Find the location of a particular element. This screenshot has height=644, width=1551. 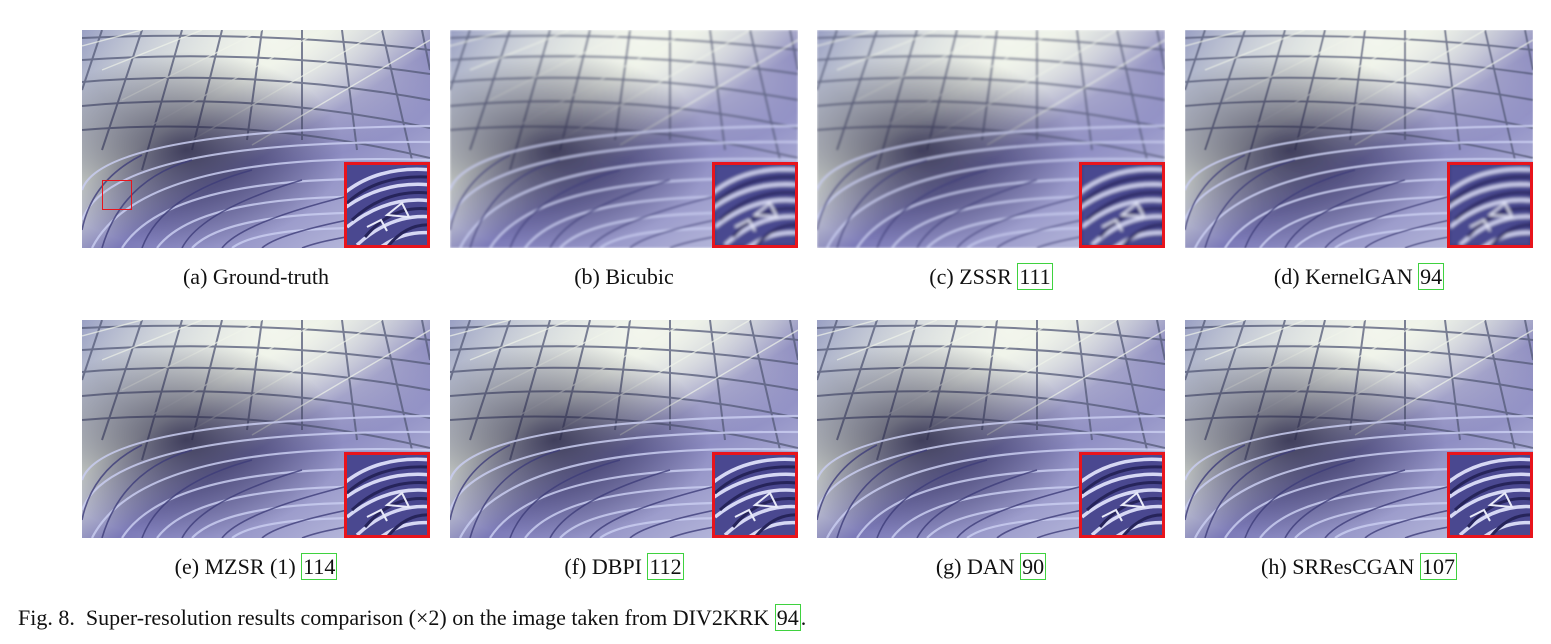

citation-link: 114 is located at coordinates (319, 566).